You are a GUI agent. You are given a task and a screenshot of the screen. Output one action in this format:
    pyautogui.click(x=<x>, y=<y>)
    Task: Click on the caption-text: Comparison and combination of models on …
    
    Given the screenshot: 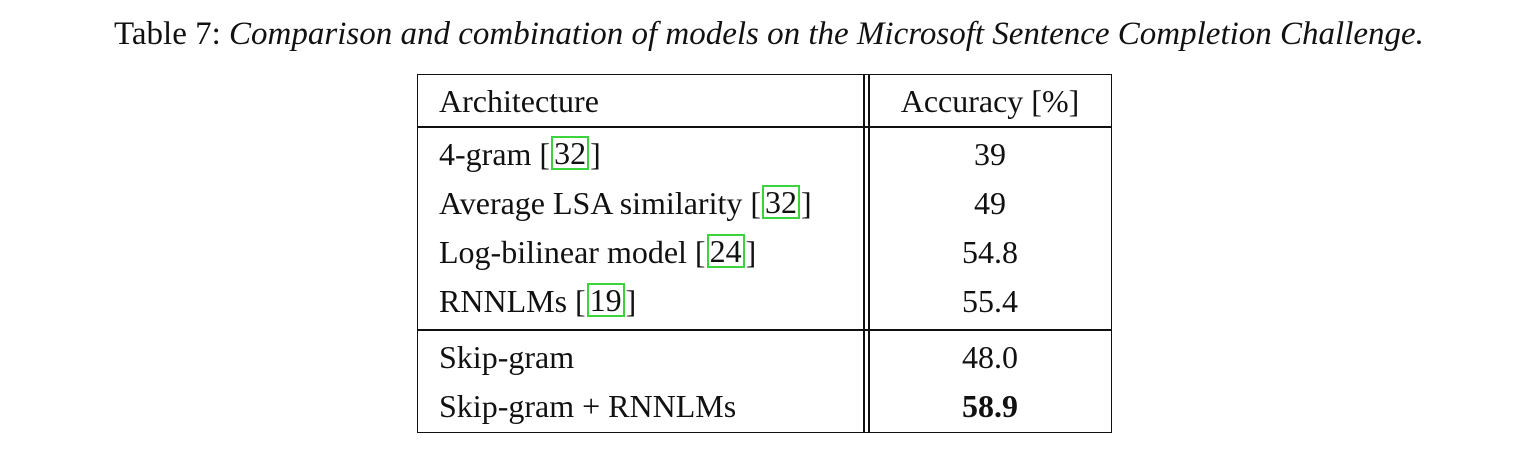 What is the action you would take?
    pyautogui.click(x=826, y=34)
    